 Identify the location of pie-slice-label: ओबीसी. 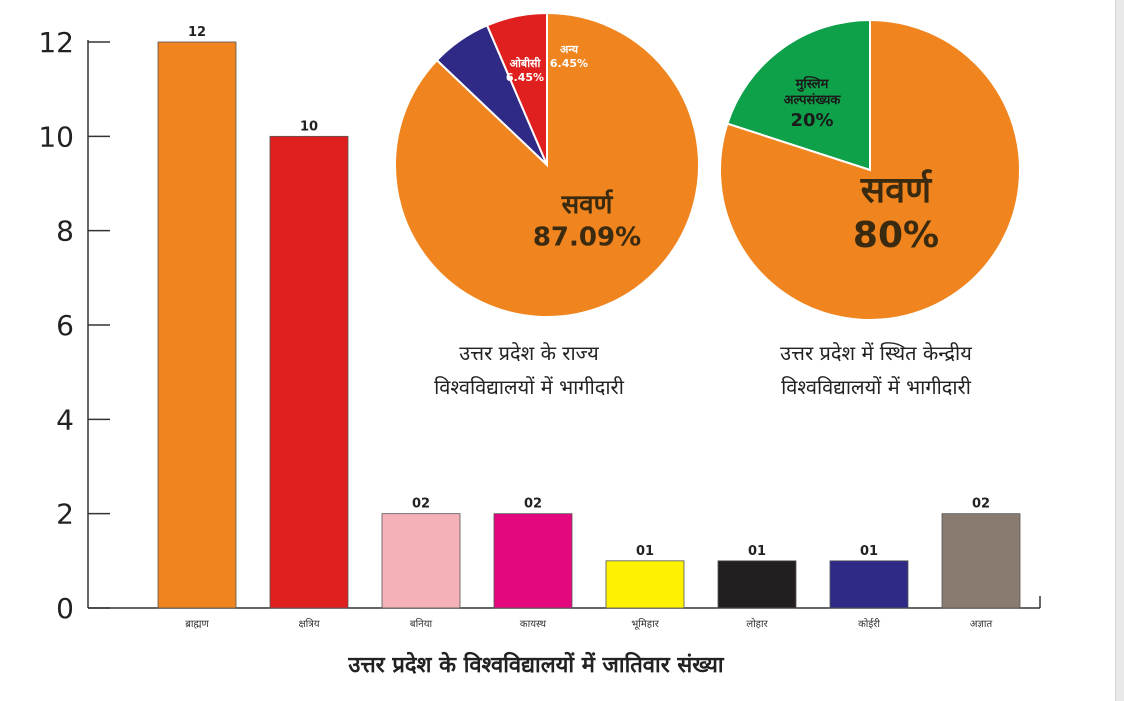
(526, 63).